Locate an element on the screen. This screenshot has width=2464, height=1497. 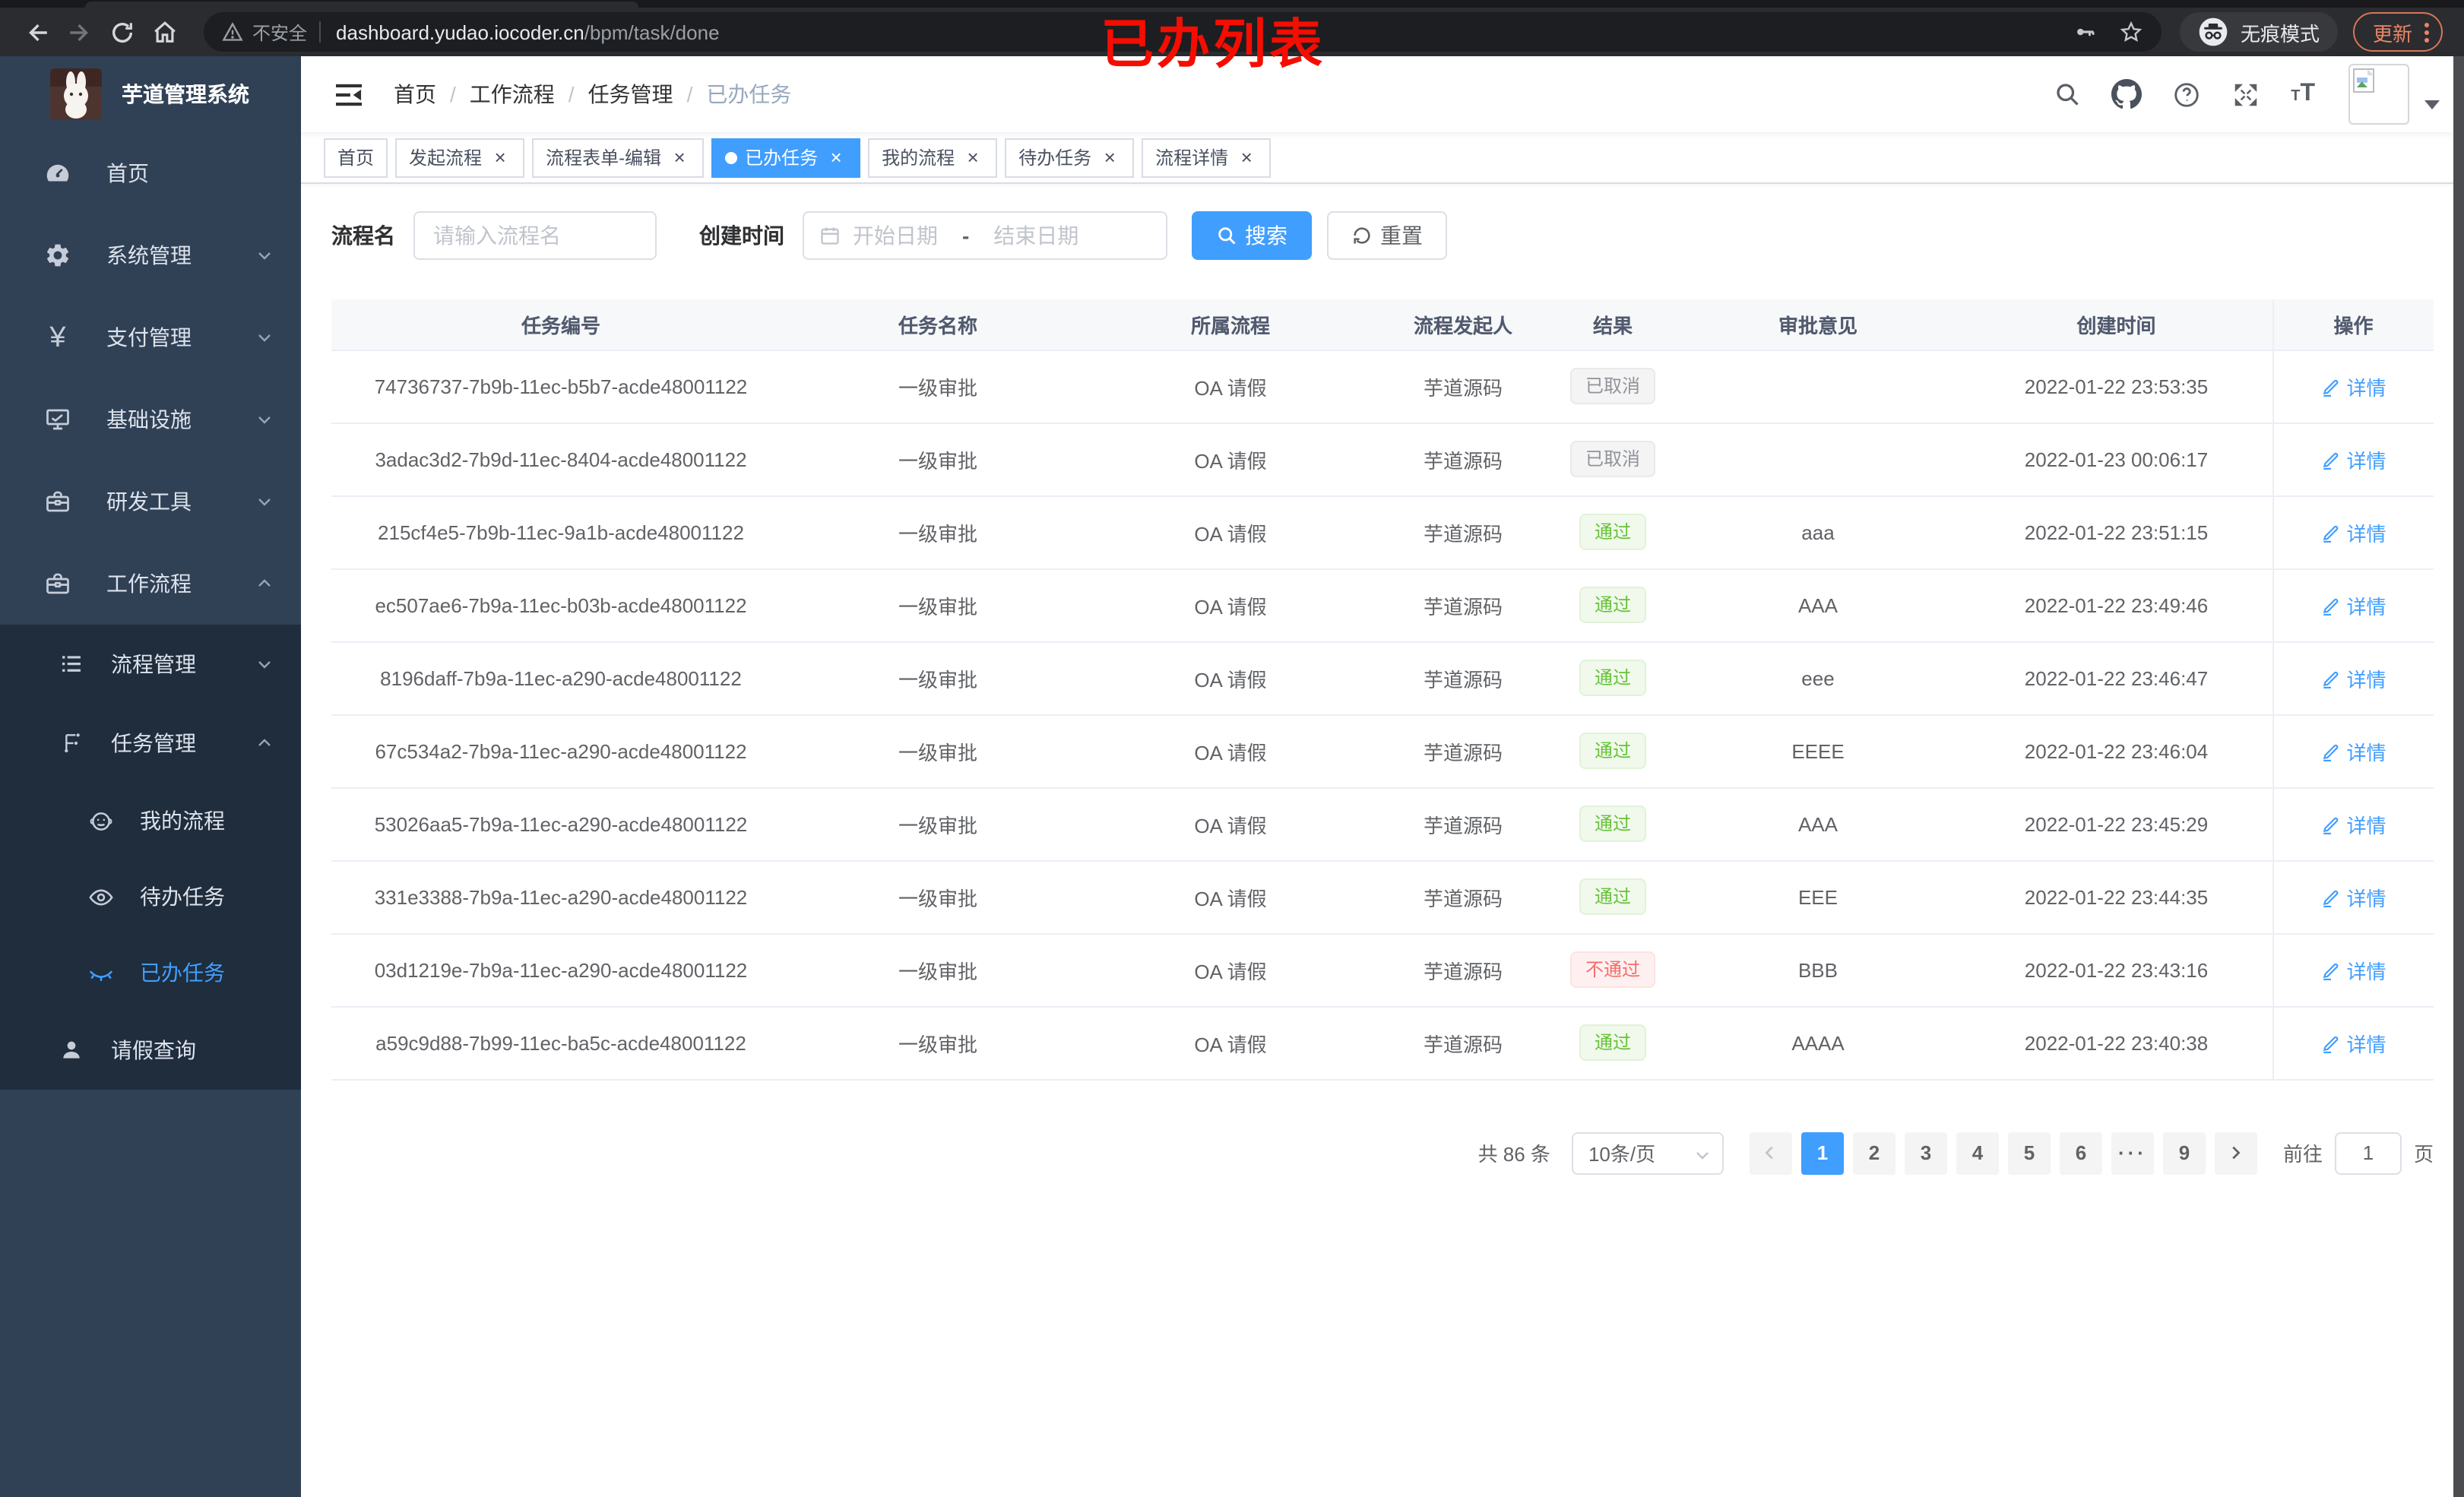
github-icon is located at coordinates (2126, 94).